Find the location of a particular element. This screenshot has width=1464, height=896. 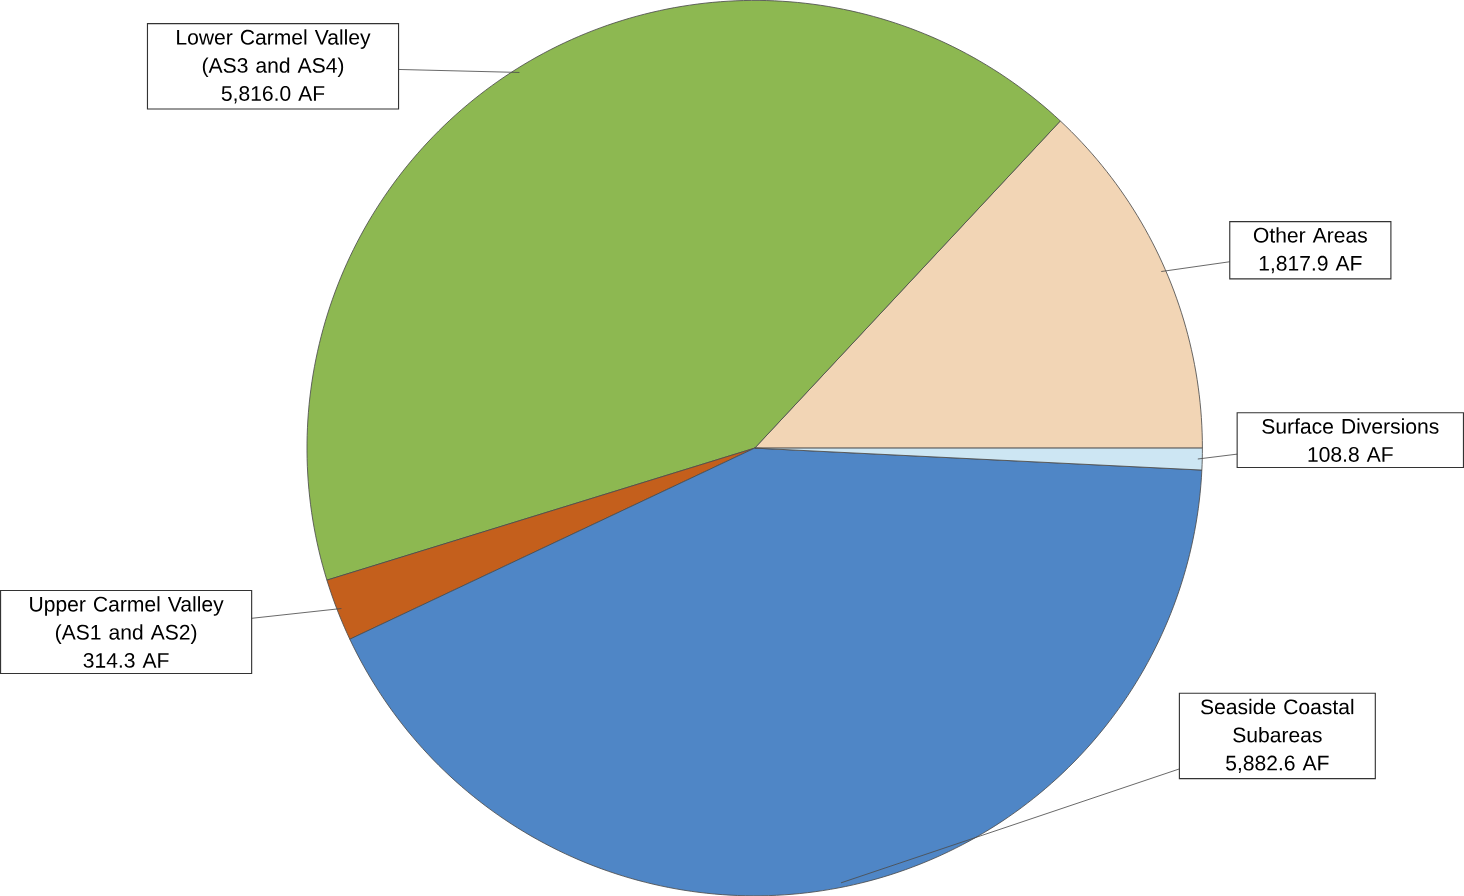

slice-label: Lower Carmel Valley (AS3 and AS4) is located at coordinates (274, 53).